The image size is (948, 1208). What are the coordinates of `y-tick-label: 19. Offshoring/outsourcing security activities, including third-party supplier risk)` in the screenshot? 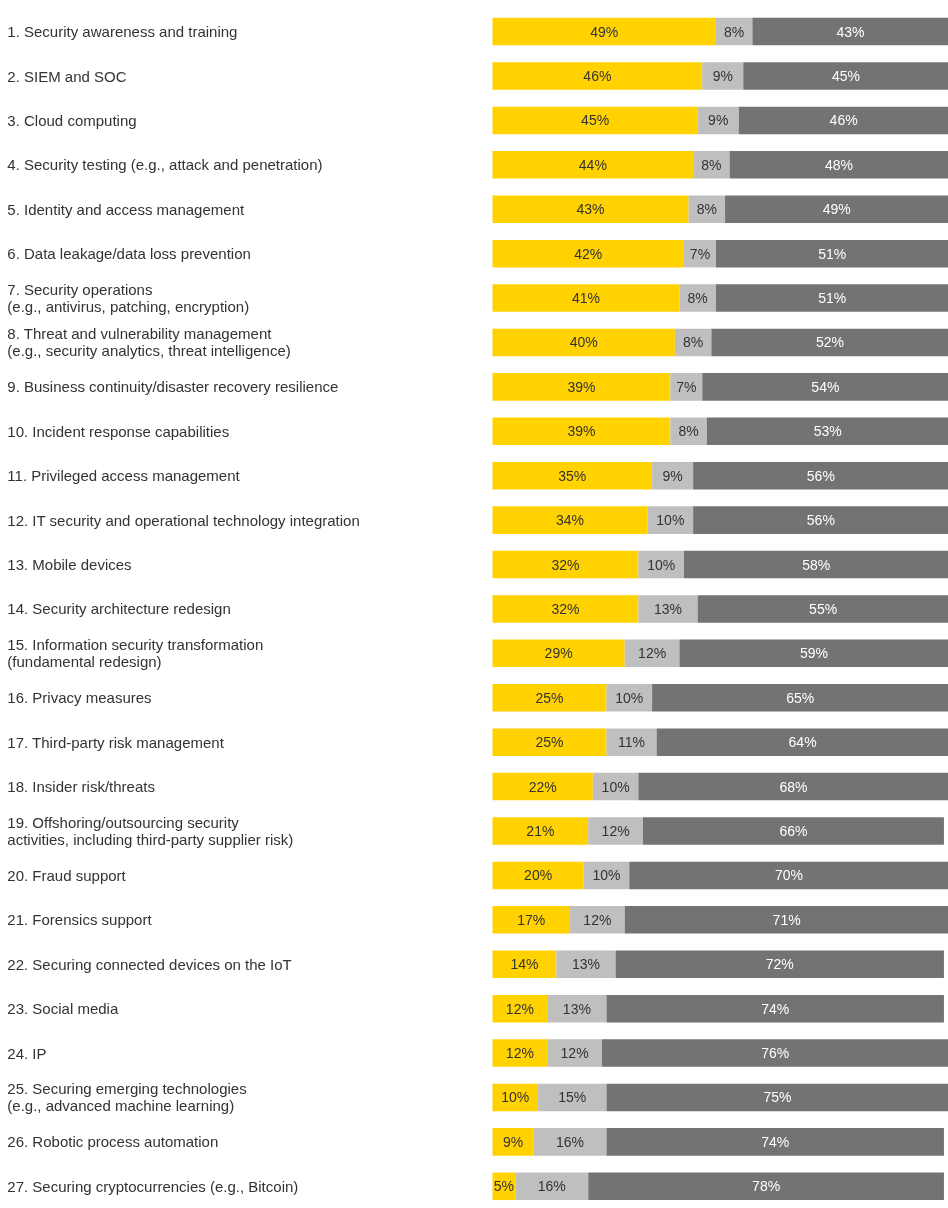 It's located at (150, 831).